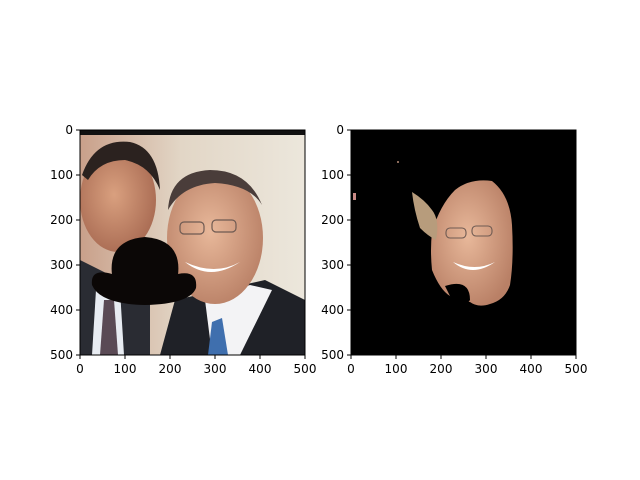 Image resolution: width=640 pixels, height=480 pixels. I want to click on left-y-axis: 0 100 200 300 400 500, so click(65, 242).